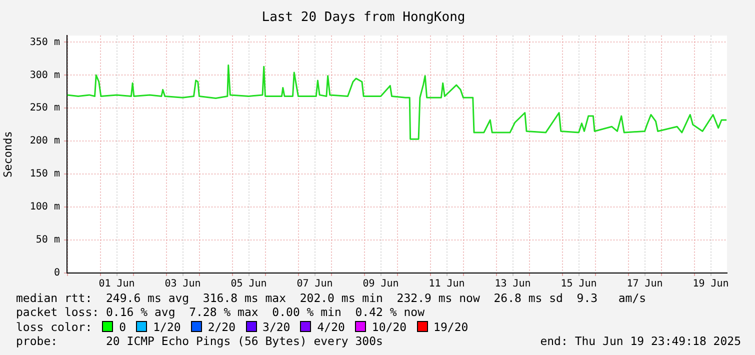  What do you see at coordinates (122, 327) in the screenshot?
I see `text: 0` at bounding box center [122, 327].